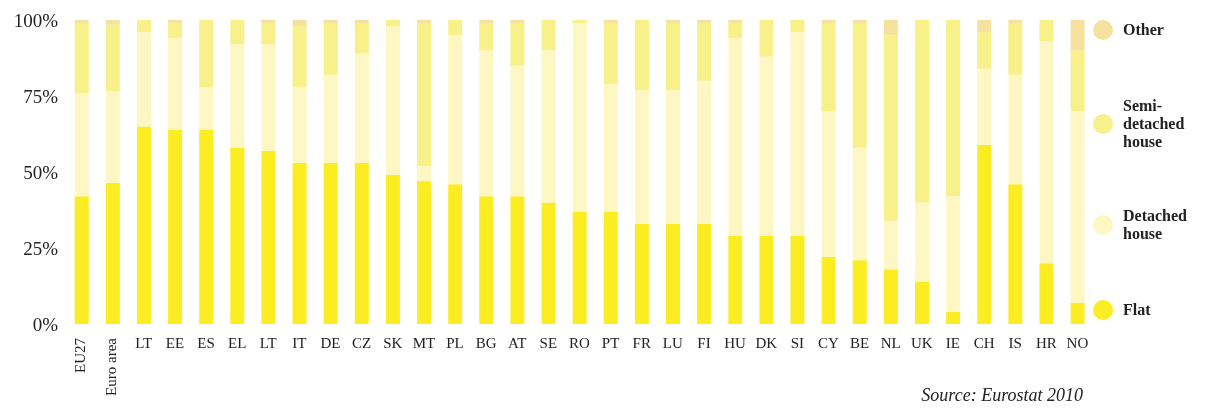 Image resolution: width=1231 pixels, height=418 pixels. I want to click on x-tick-label: SI, so click(797, 343).